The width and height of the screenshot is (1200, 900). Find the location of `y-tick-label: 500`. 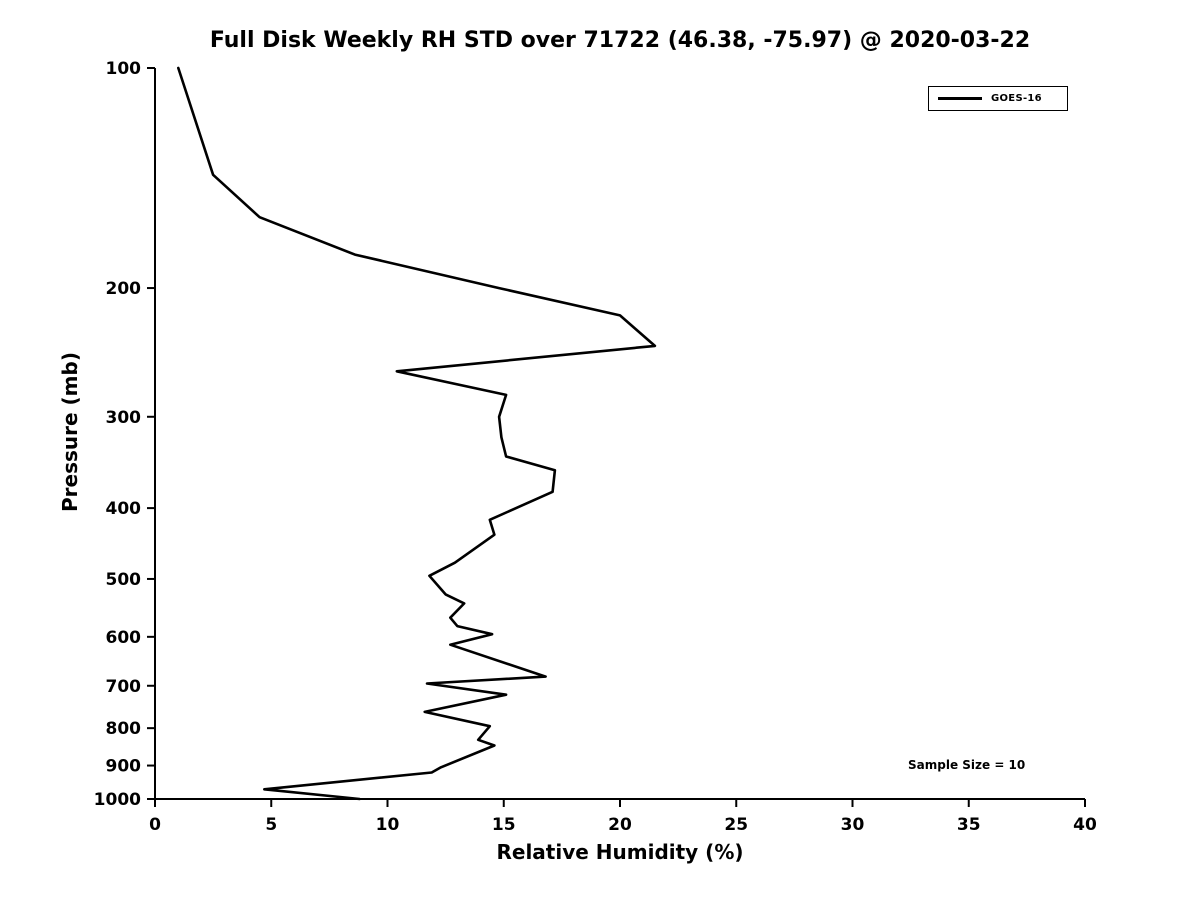

y-tick-label: 500 is located at coordinates (124, 580).